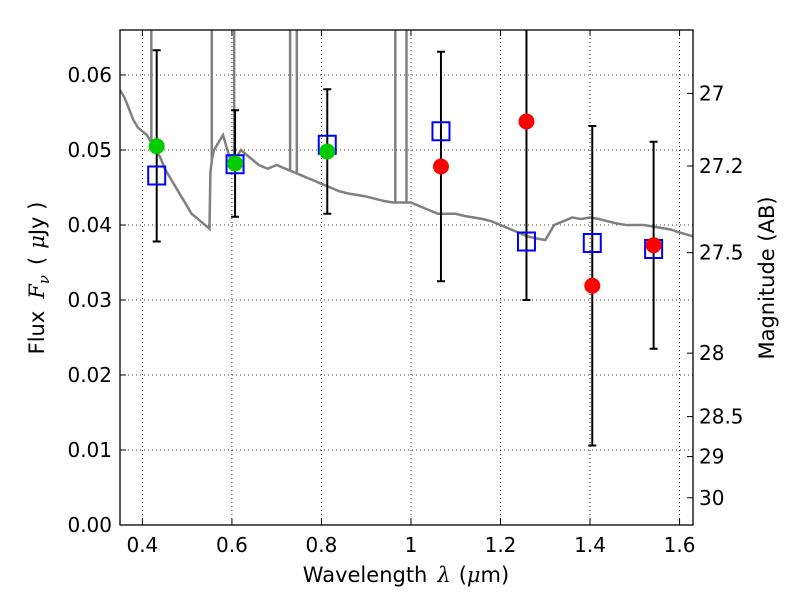 Image resolution: width=800 pixels, height=600 pixels. Describe the element at coordinates (89, 450) in the screenshot. I see `y-tick-label: 0.01` at that location.